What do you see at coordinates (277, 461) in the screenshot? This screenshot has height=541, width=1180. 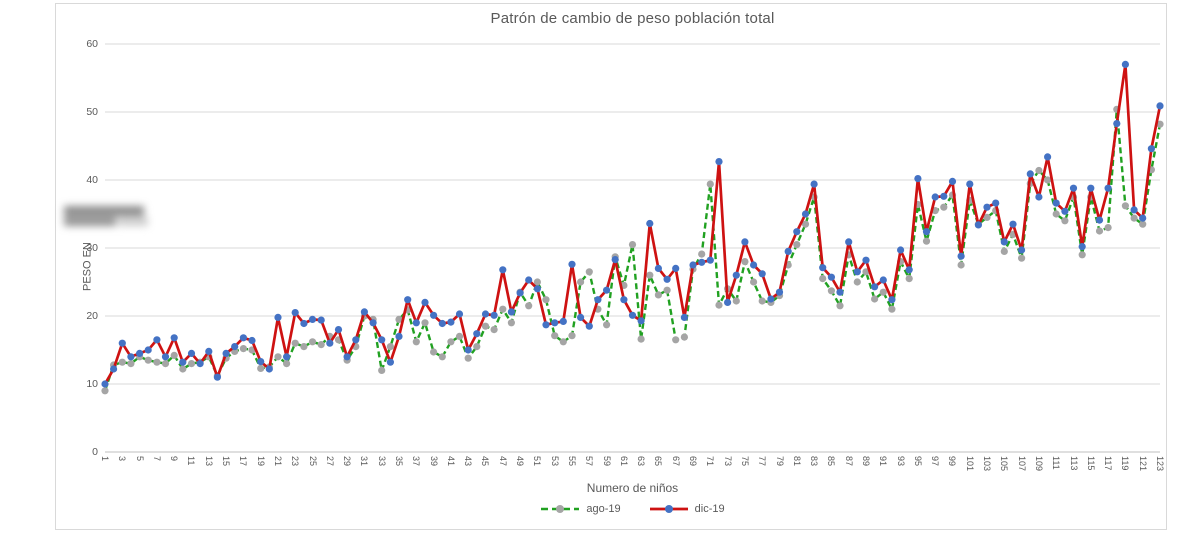 I see `x-tick-label-21: 21` at bounding box center [277, 461].